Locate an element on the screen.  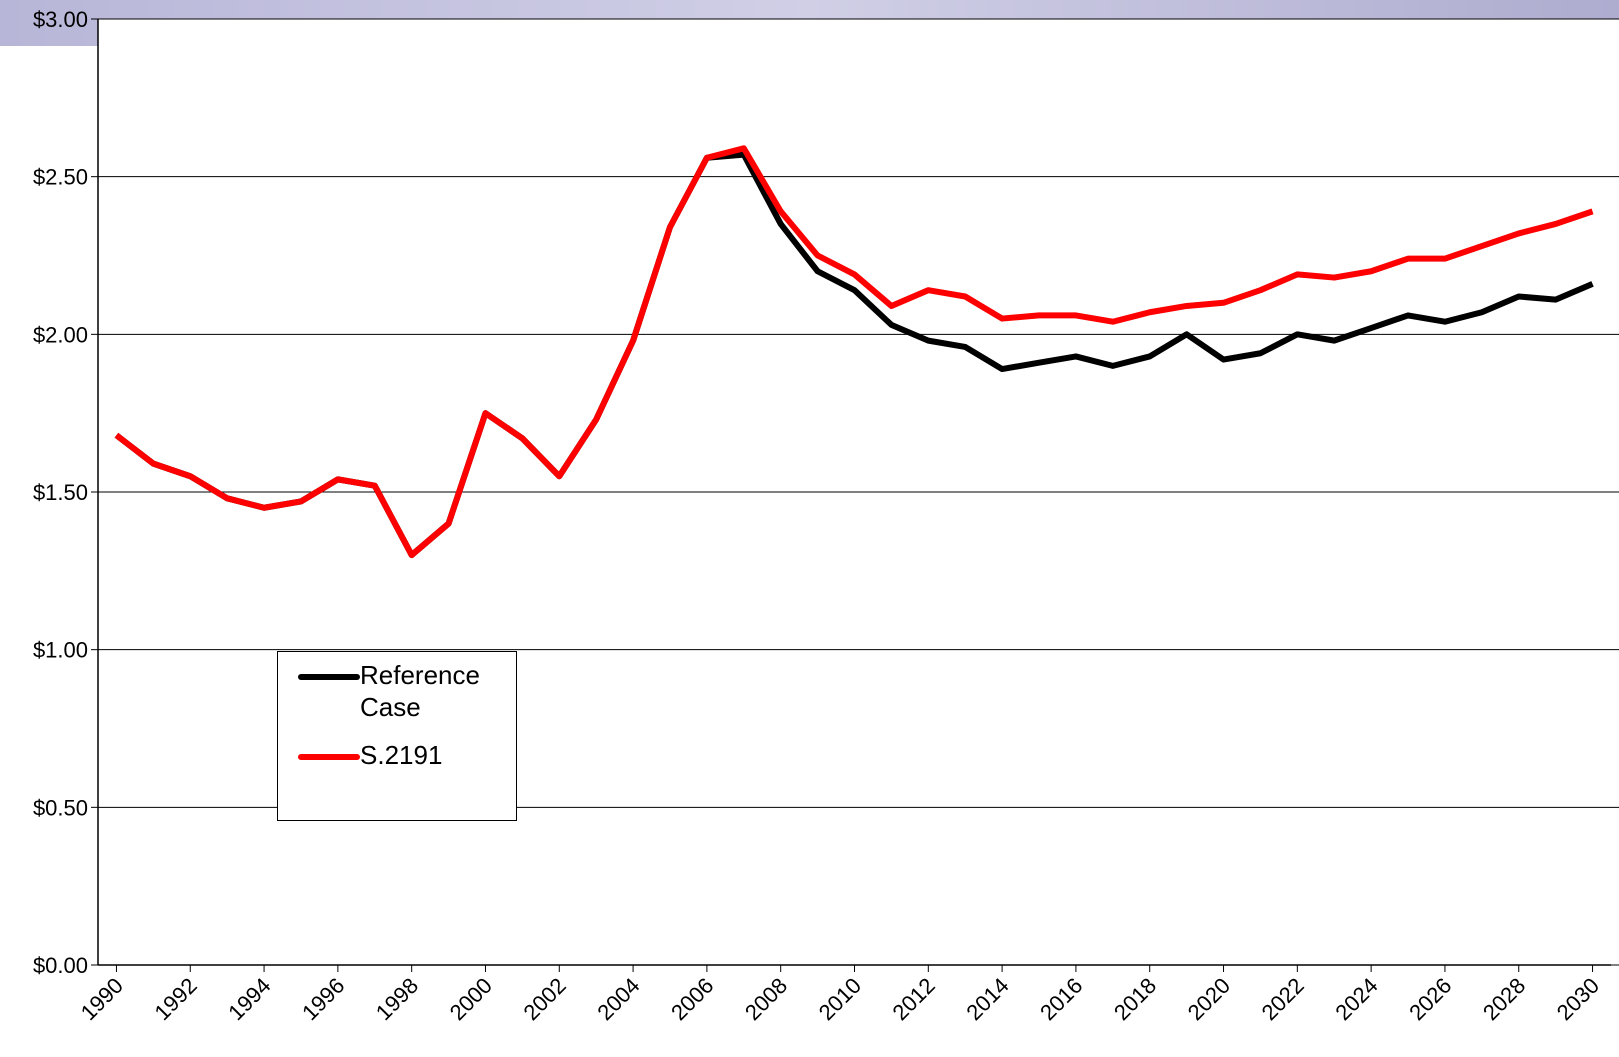
legend-item: Reference Case is located at coordinates (399, 691).